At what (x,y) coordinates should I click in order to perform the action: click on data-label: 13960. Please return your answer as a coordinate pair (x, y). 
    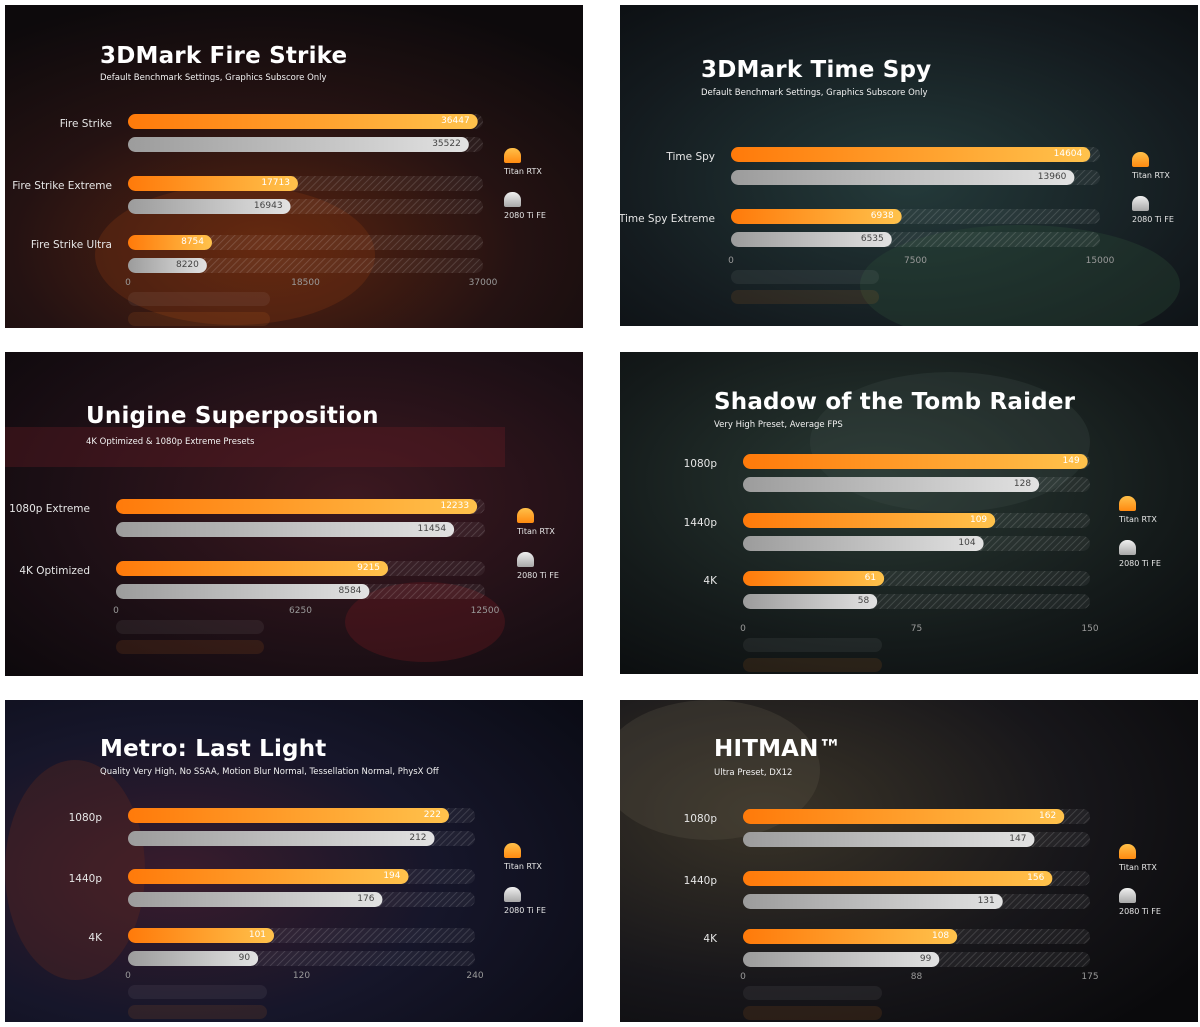
    Looking at the image, I should click on (1052, 177).